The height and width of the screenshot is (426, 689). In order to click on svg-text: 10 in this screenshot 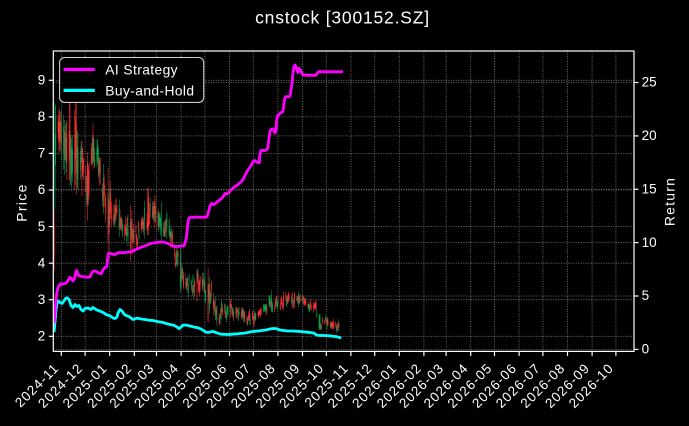, I will do `click(649, 242)`.